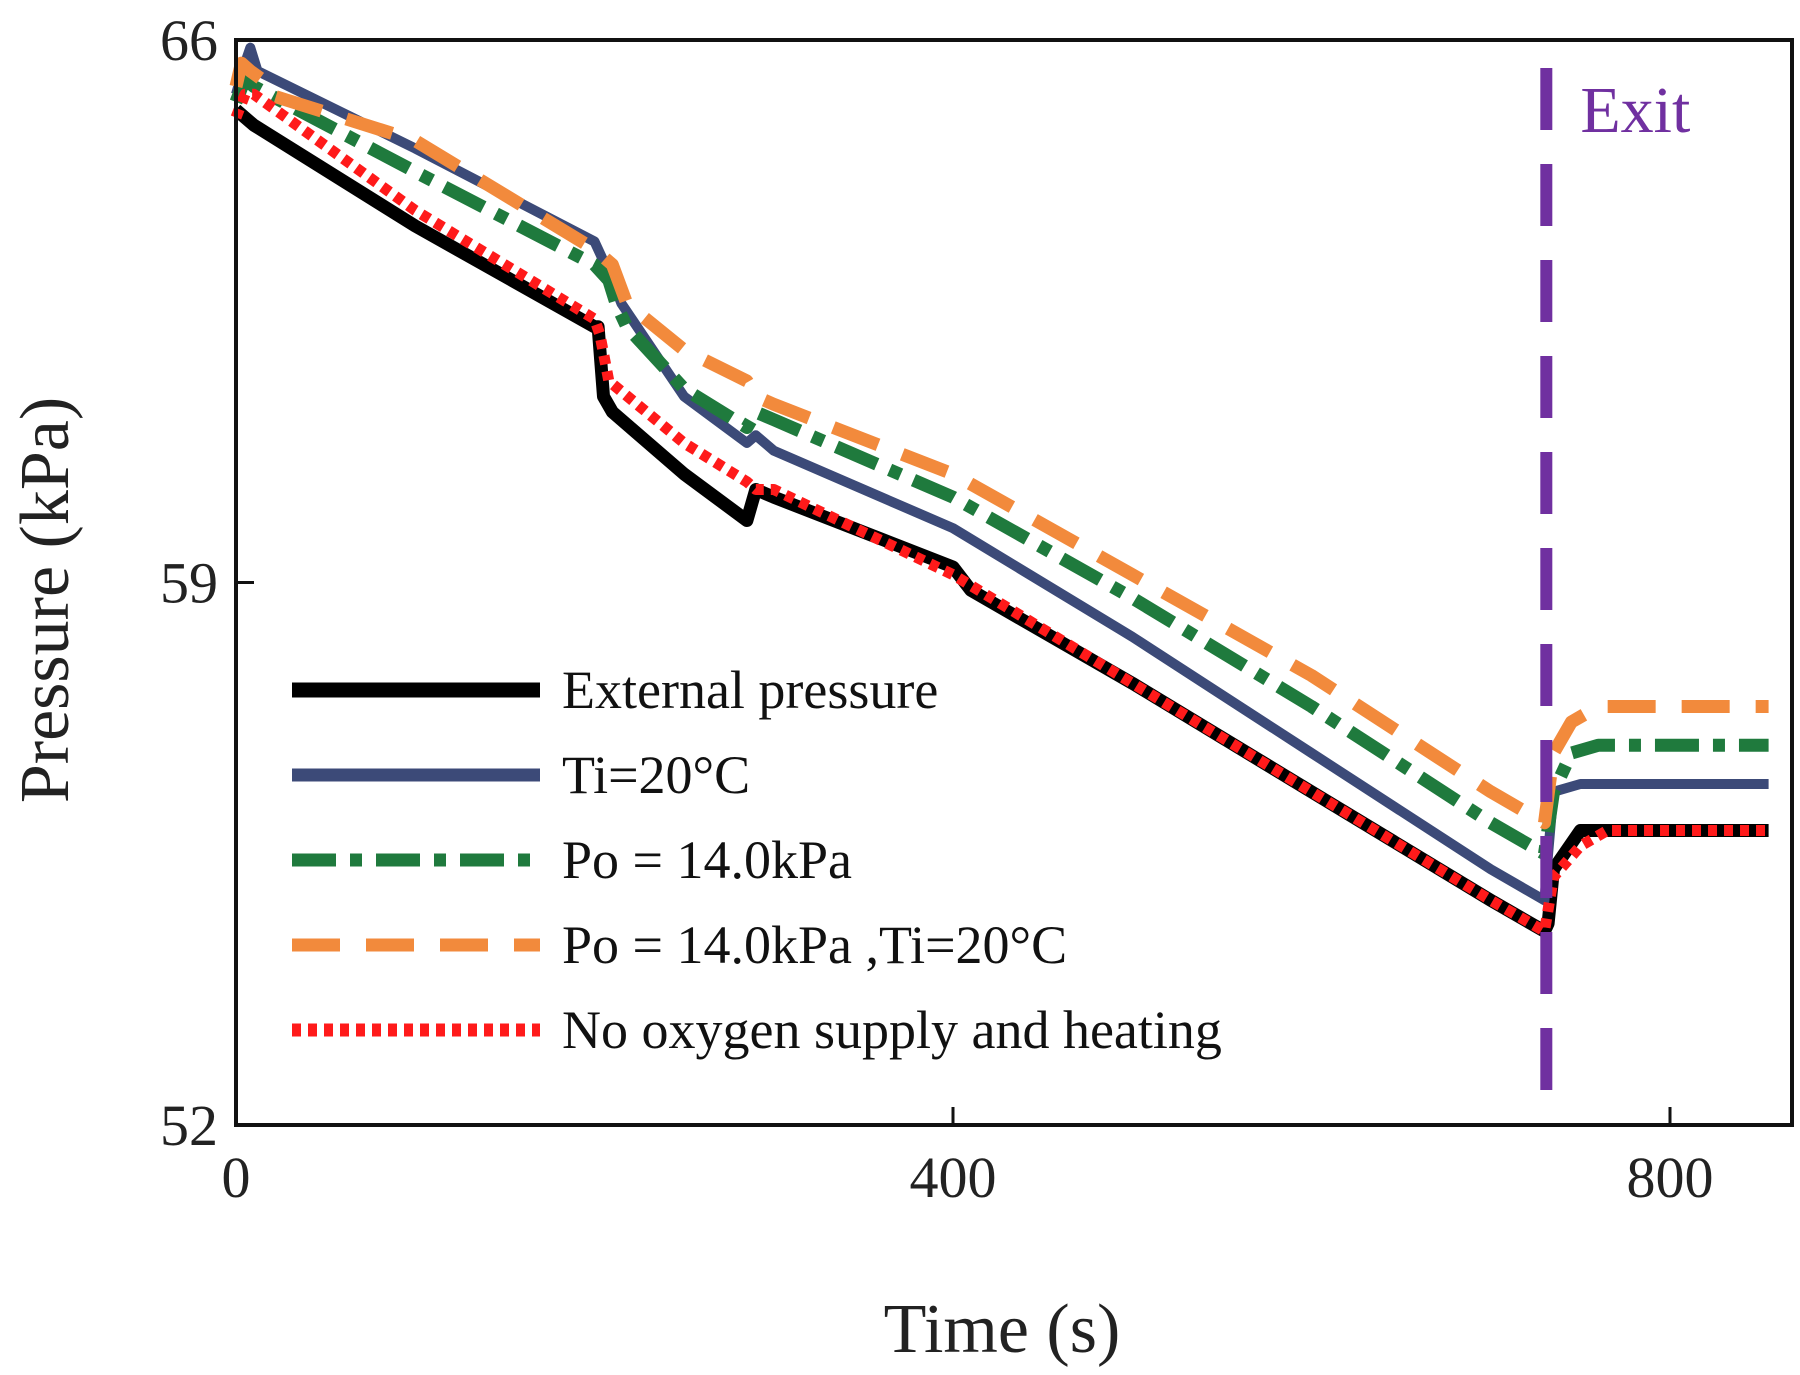  Describe the element at coordinates (892, 1030) in the screenshot. I see `legend-label-5: No oxygen supply and heating` at that location.